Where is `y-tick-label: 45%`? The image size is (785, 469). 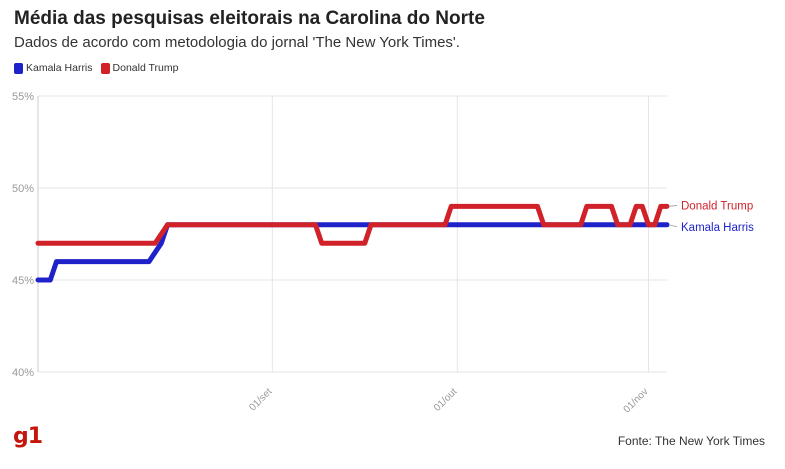 y-tick-label: 45% is located at coordinates (23, 281).